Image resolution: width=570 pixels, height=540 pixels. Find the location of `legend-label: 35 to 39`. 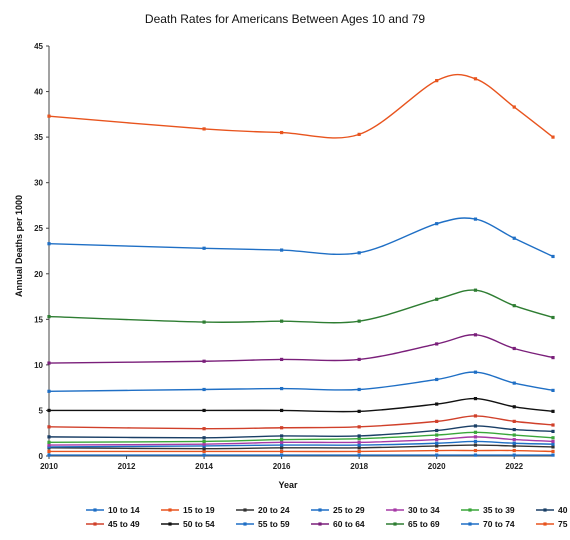

legend-label: 35 to 39 is located at coordinates (499, 510).